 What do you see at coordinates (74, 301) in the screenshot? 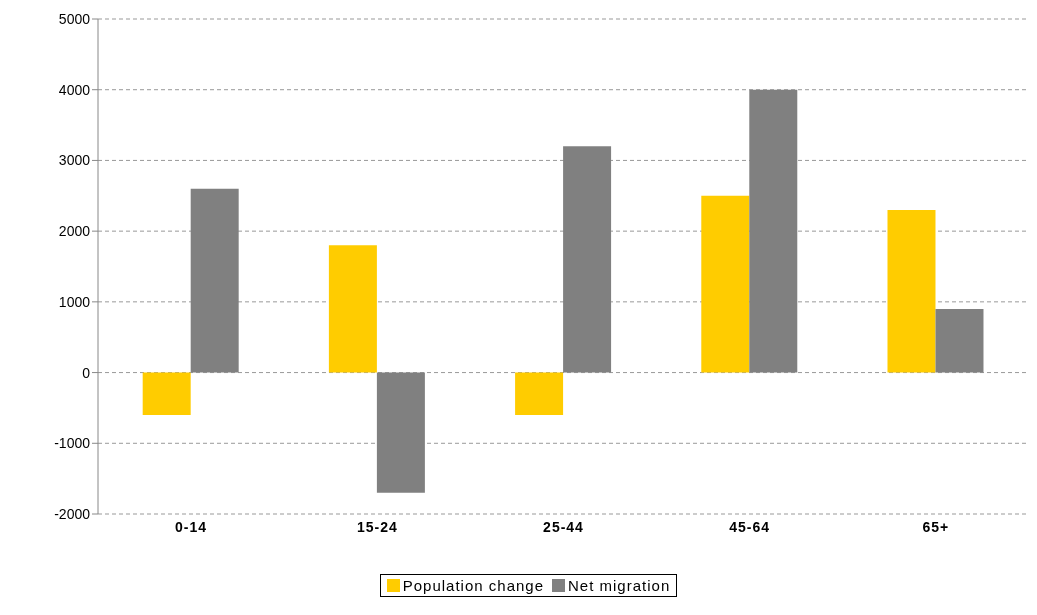
I see `y-tick-label: 1000` at bounding box center [74, 301].